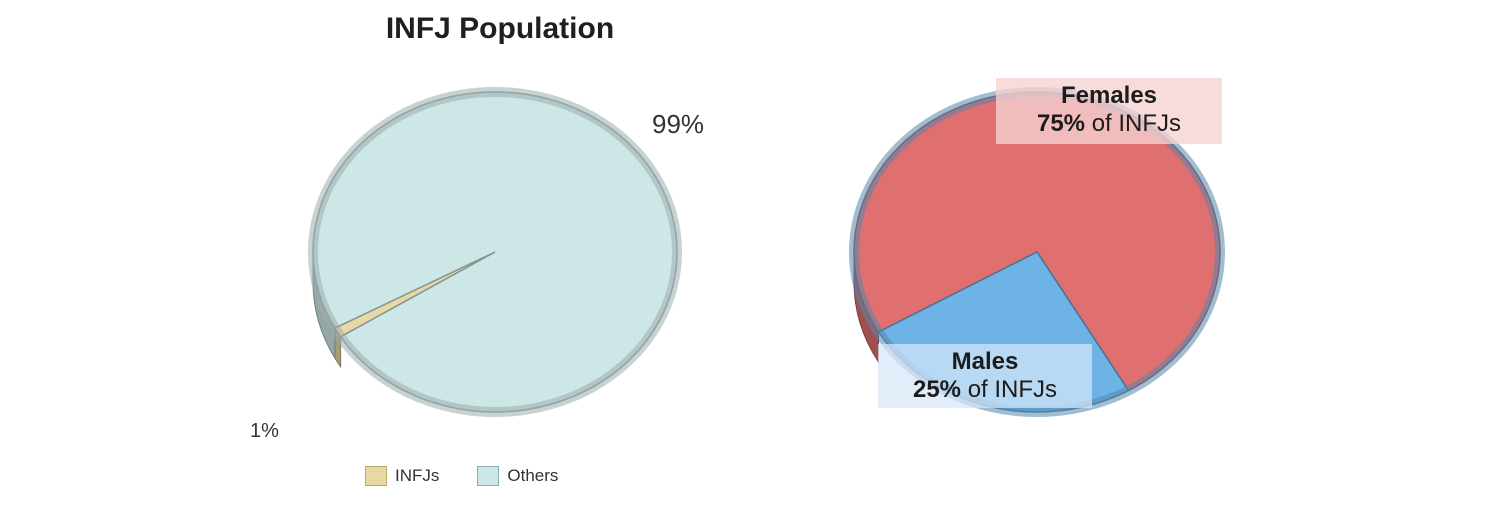  What do you see at coordinates (678, 124) in the screenshot?
I see `data-label-others: 99%` at bounding box center [678, 124].